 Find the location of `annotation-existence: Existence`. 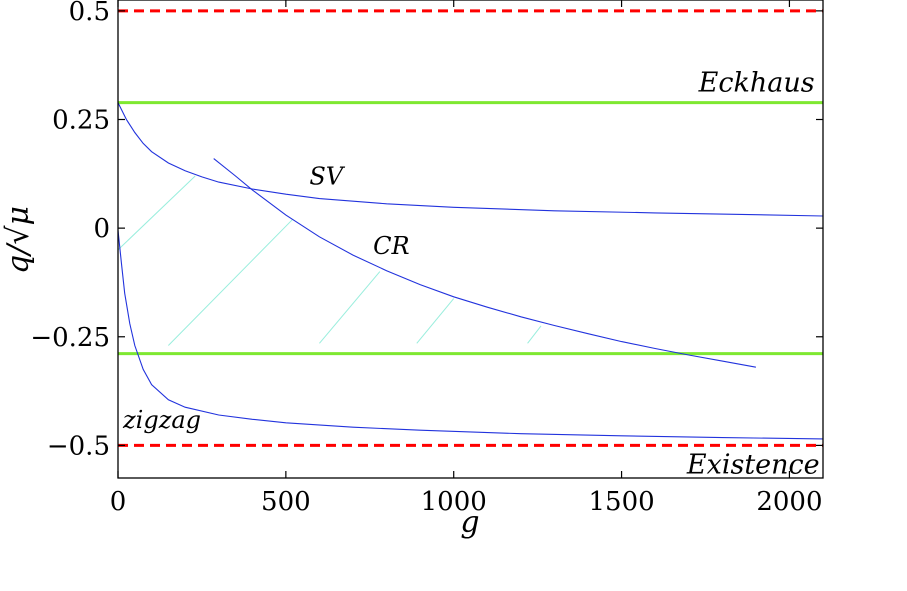

annotation-existence: Existence is located at coordinates (753, 465).